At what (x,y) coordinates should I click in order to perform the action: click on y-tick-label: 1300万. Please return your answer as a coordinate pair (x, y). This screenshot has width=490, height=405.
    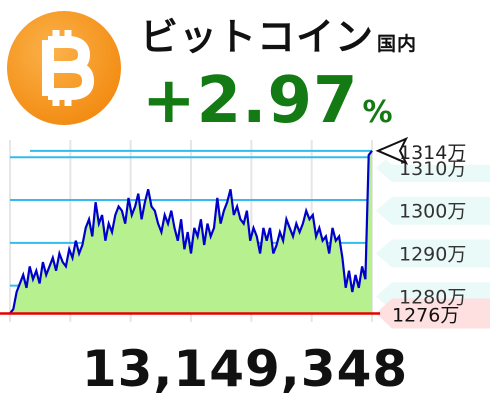
    Looking at the image, I should click on (432, 212).